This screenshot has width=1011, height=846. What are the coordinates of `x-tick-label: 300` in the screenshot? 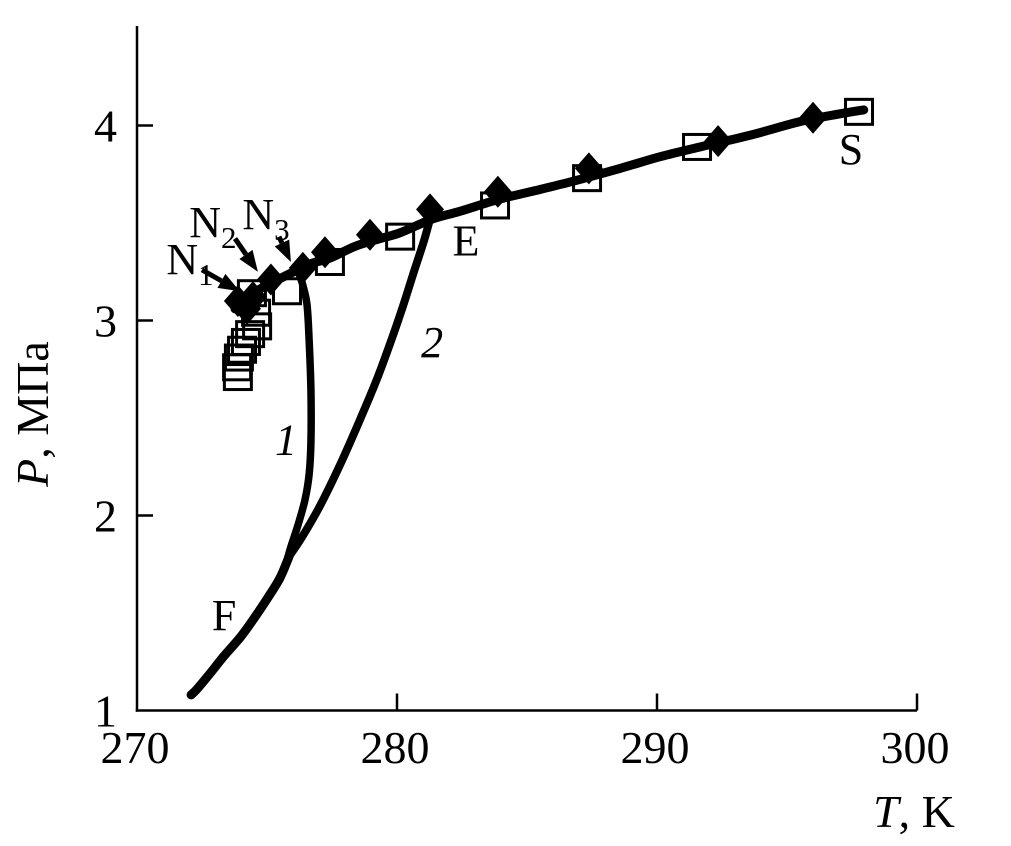 It's located at (915, 747).